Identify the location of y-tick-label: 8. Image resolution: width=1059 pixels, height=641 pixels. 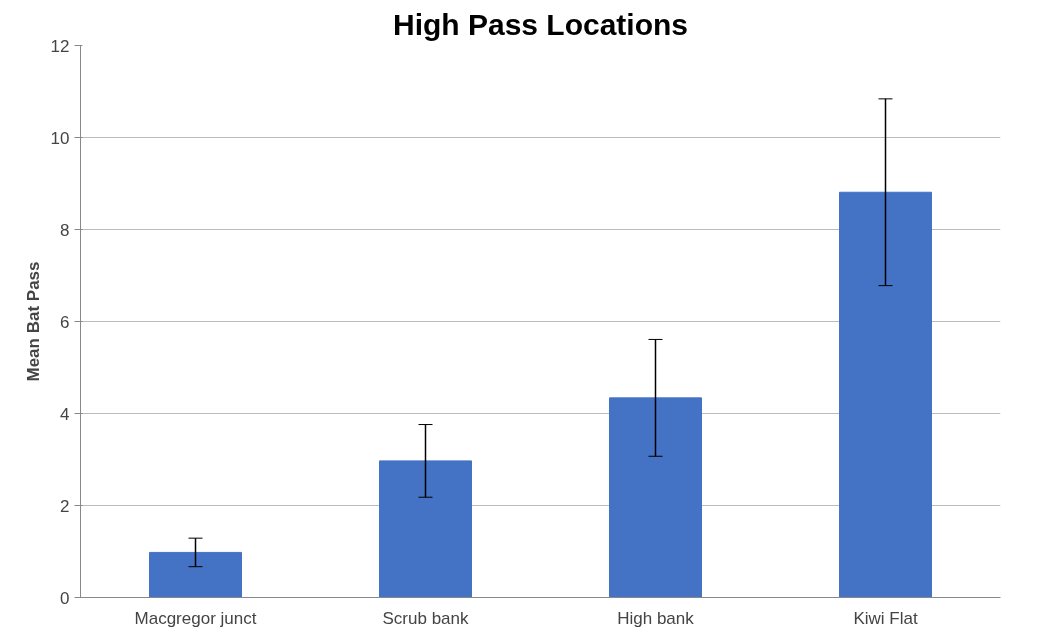
(65, 230).